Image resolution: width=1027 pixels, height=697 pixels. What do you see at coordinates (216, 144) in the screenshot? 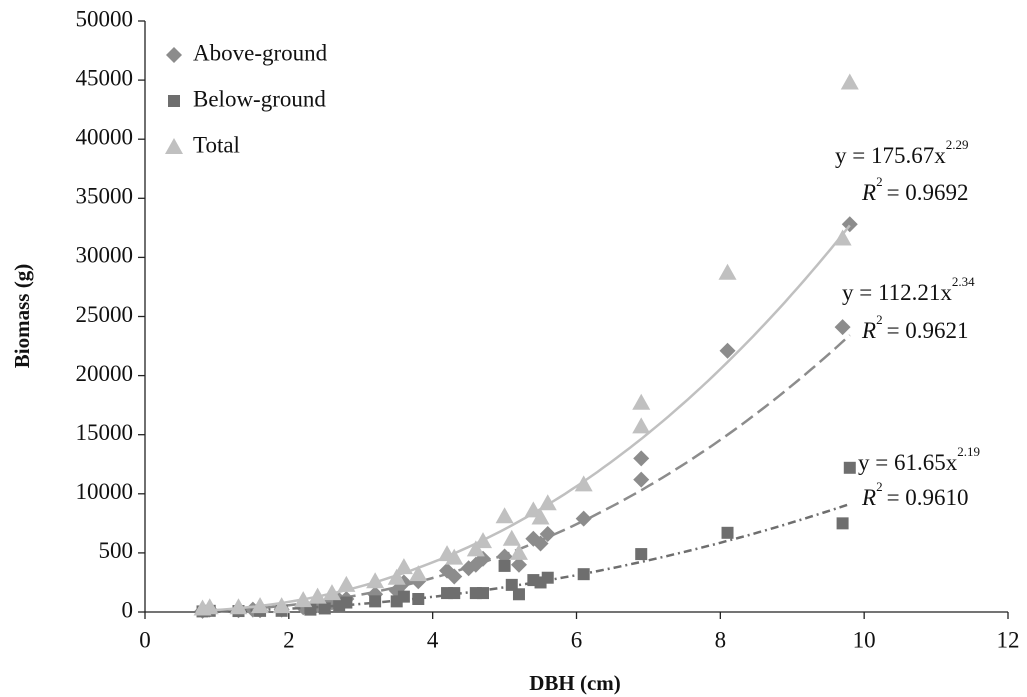
I see `legend-label: Total` at bounding box center [216, 144].